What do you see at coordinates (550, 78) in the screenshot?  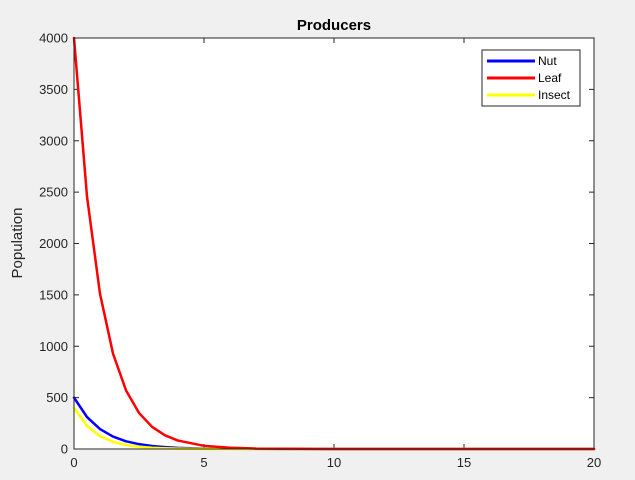 I see `legend-label-leaf: Leaf` at bounding box center [550, 78].